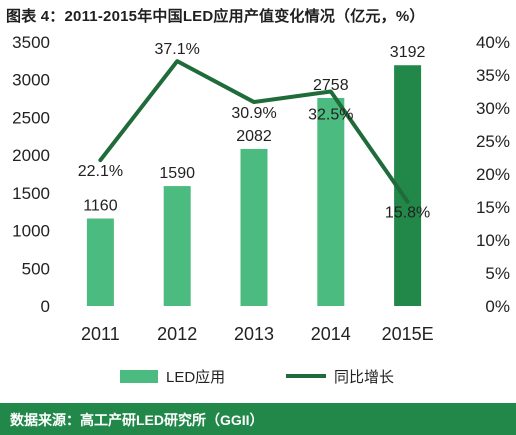  I want to click on x-tick-label: 2014, so click(331, 334).